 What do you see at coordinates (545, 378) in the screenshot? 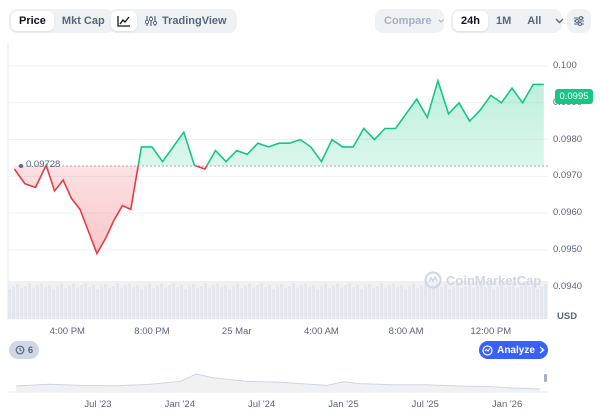
I see `mini-range-handle` at bounding box center [545, 378].